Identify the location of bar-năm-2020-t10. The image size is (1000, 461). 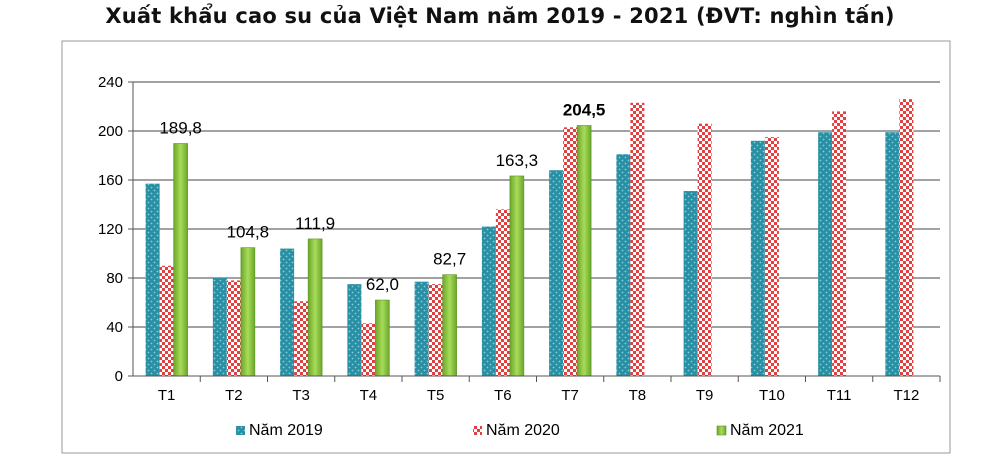
(771, 256).